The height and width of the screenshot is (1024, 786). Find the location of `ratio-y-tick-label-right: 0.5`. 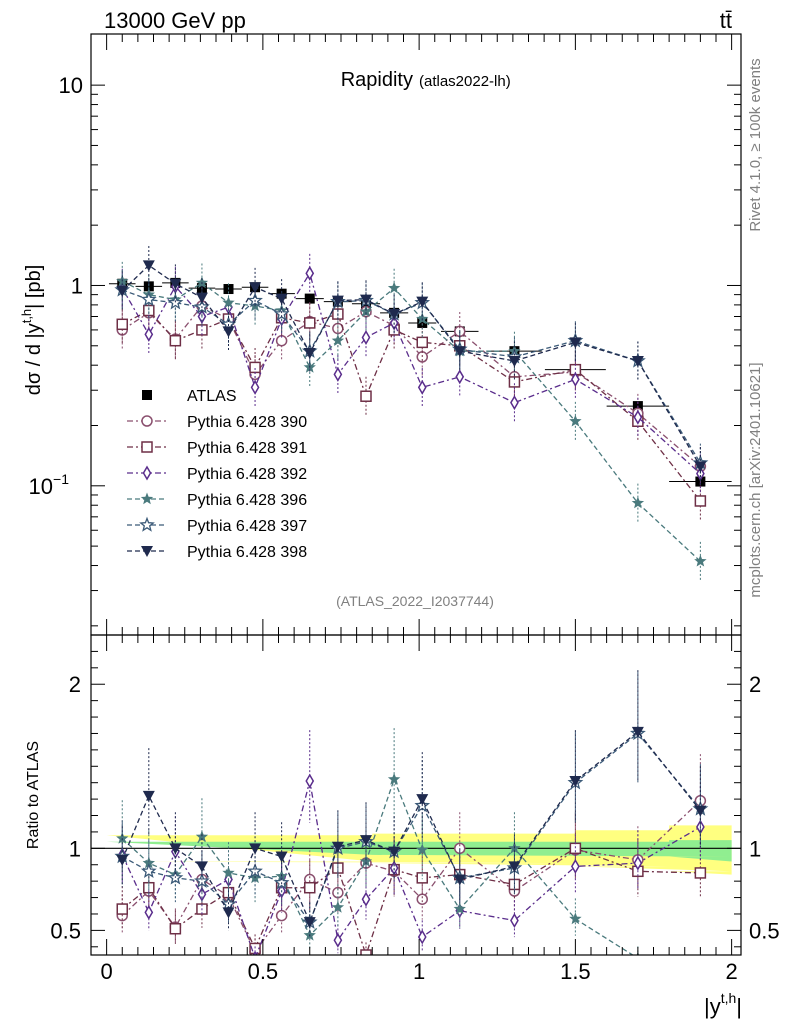

ratio-y-tick-label-right: 0.5 is located at coordinates (764, 930).